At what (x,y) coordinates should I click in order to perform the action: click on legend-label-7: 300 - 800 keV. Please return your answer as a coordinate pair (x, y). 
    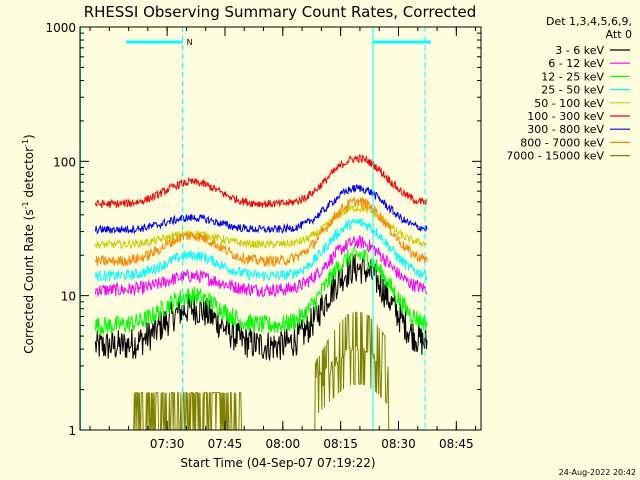
    Looking at the image, I should click on (565, 129).